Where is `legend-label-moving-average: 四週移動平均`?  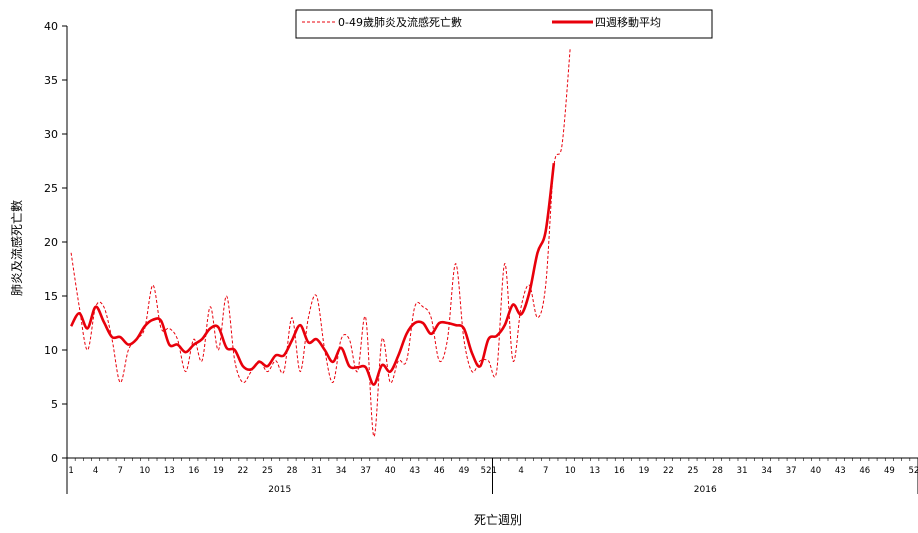
legend-label-moving-average: 四週移動平均 is located at coordinates (628, 22).